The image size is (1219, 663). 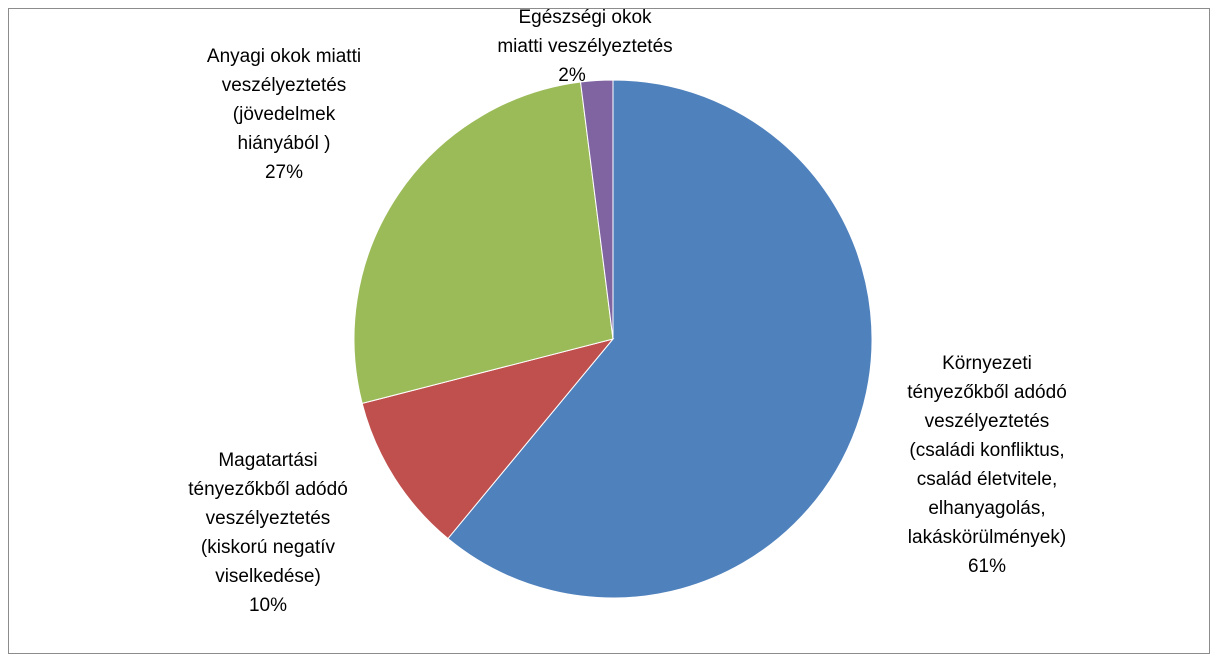 I want to click on value-label: 61%, so click(x=987, y=566).